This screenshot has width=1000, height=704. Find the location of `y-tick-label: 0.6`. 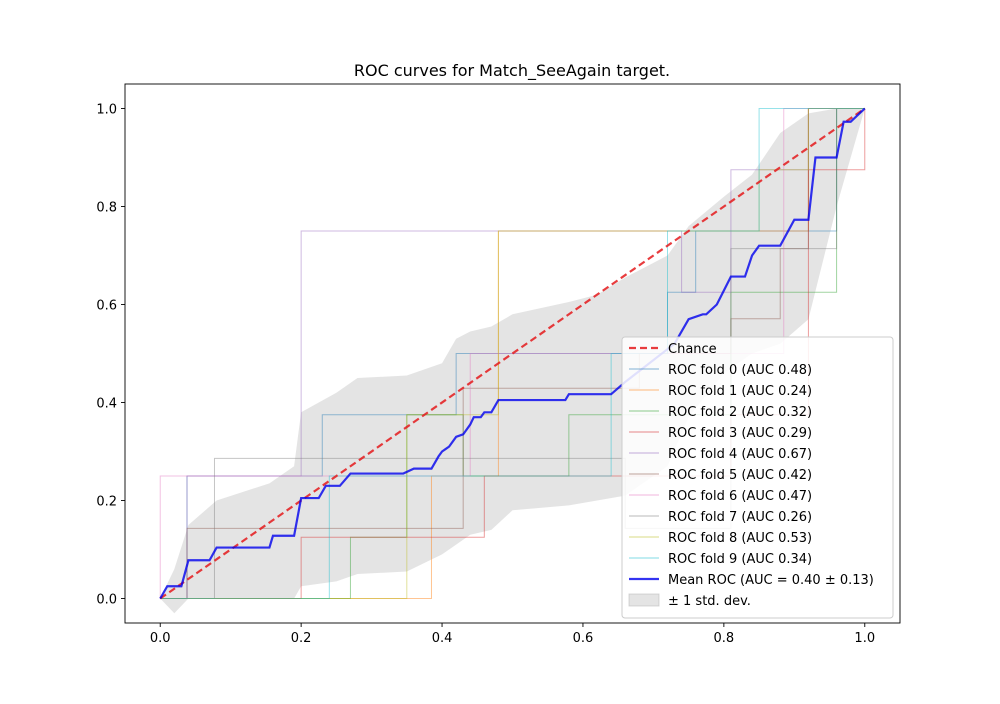

y-tick-label: 0.6 is located at coordinates (106, 306).